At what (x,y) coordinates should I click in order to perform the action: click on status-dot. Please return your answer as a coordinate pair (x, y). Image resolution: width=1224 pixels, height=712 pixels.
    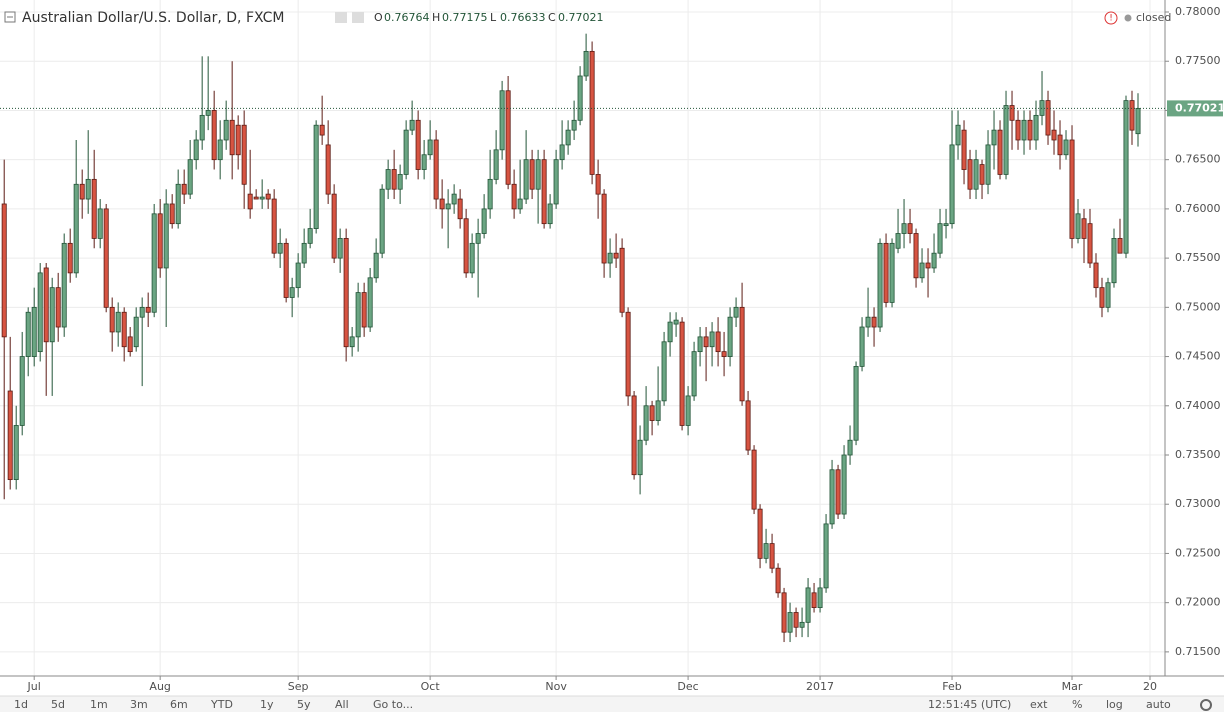
    Looking at the image, I should click on (1128, 18).